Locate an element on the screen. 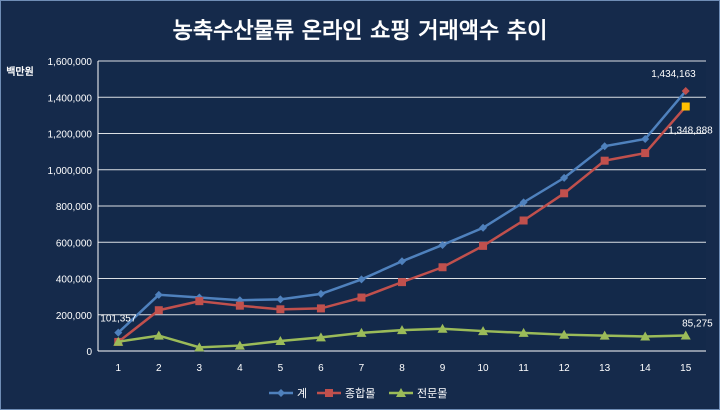  data-label: 1,434,163 is located at coordinates (673, 74).